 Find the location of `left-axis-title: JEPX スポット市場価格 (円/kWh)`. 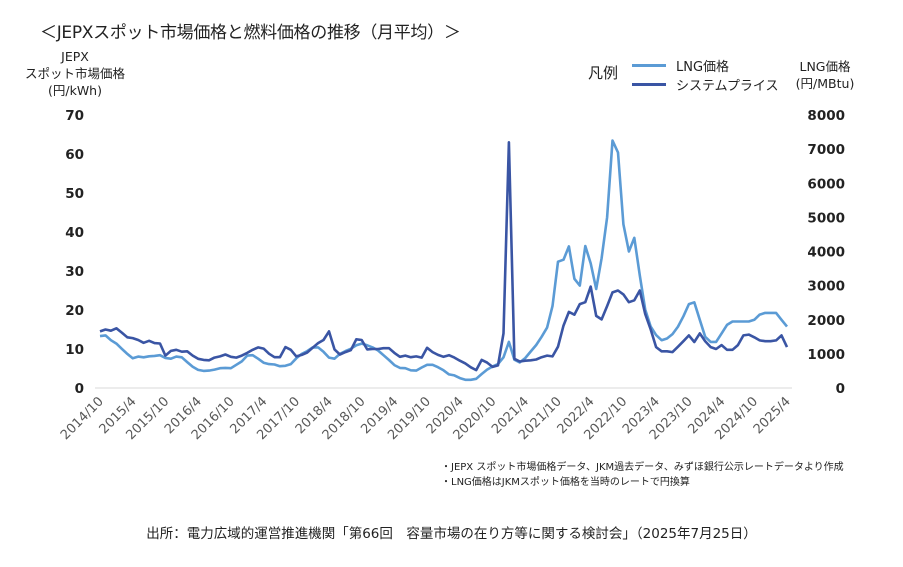

left-axis-title: JEPX スポット市場価格 (円/kWh) is located at coordinates (75, 73).